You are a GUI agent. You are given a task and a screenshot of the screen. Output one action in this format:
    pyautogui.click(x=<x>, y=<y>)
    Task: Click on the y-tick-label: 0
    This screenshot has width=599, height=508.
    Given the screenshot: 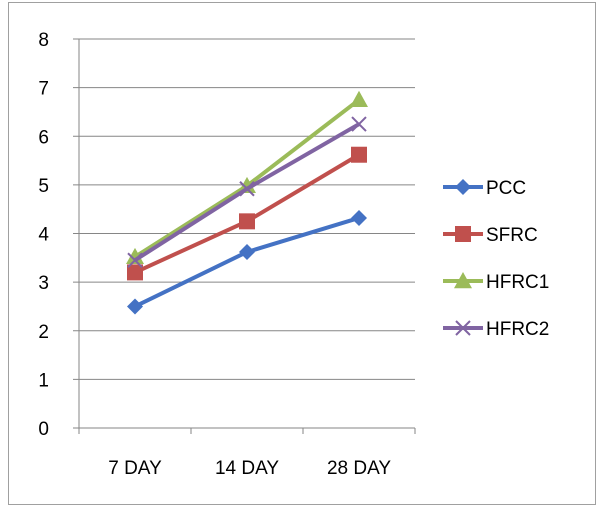 What is the action you would take?
    pyautogui.click(x=43, y=429)
    